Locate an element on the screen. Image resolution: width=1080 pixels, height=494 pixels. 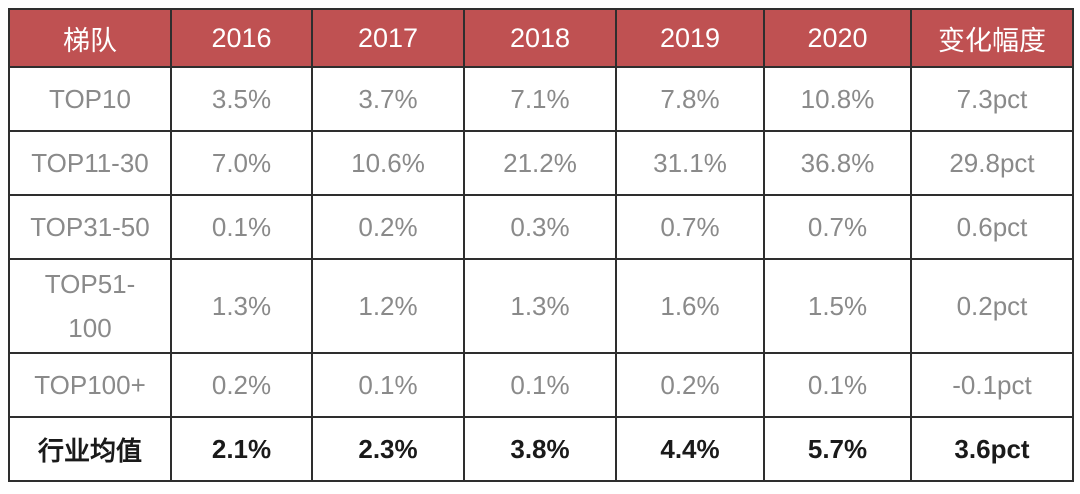
table-row: TOP31-50 0.1% 0.2% 0.3% 0.7% 0.7% 0.6pct is located at coordinates (541, 227).